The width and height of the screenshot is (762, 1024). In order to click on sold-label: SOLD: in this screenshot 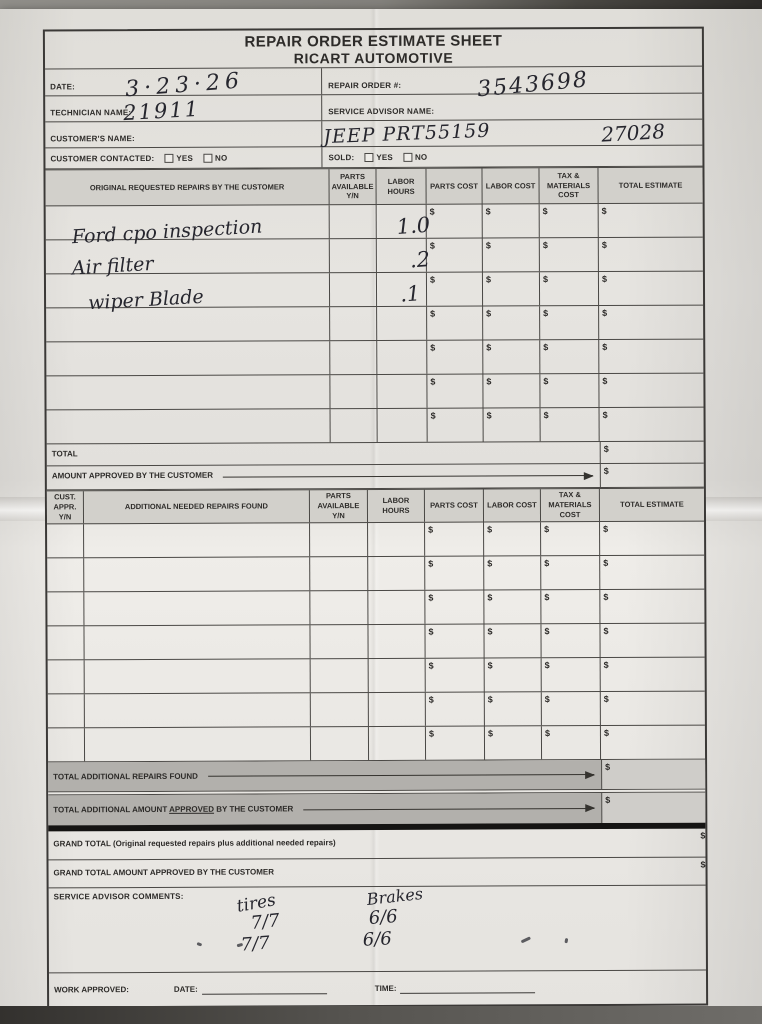, I will do `click(341, 157)`.